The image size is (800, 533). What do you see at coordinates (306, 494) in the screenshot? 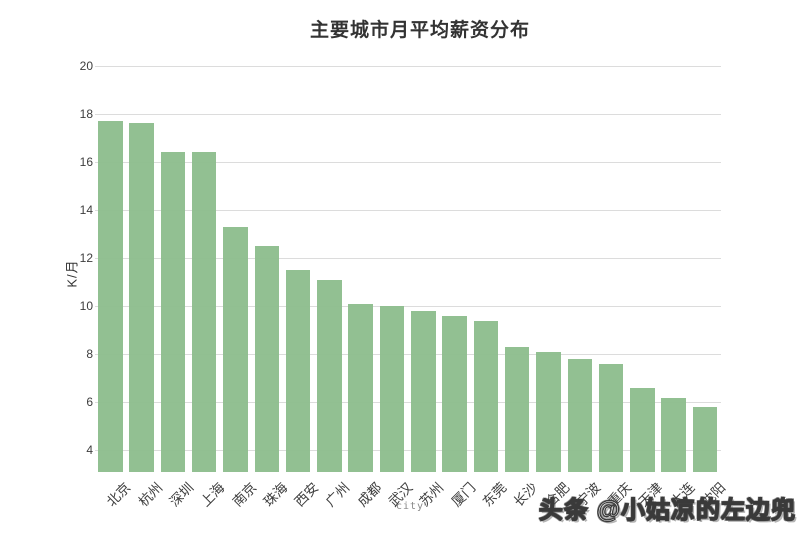
I see `x-tick-label-7: 西安` at bounding box center [306, 494].